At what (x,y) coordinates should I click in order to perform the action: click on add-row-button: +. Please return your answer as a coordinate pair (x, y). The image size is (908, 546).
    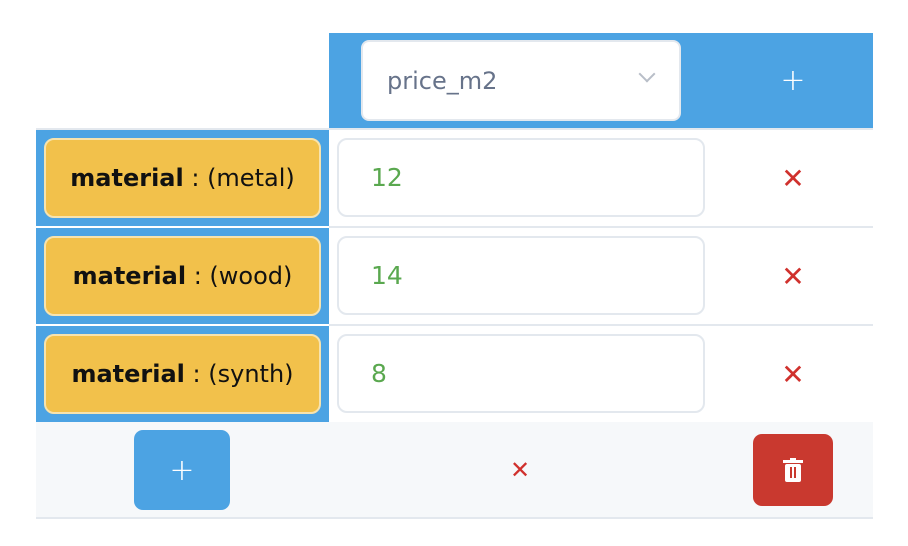
    Looking at the image, I should click on (182, 470).